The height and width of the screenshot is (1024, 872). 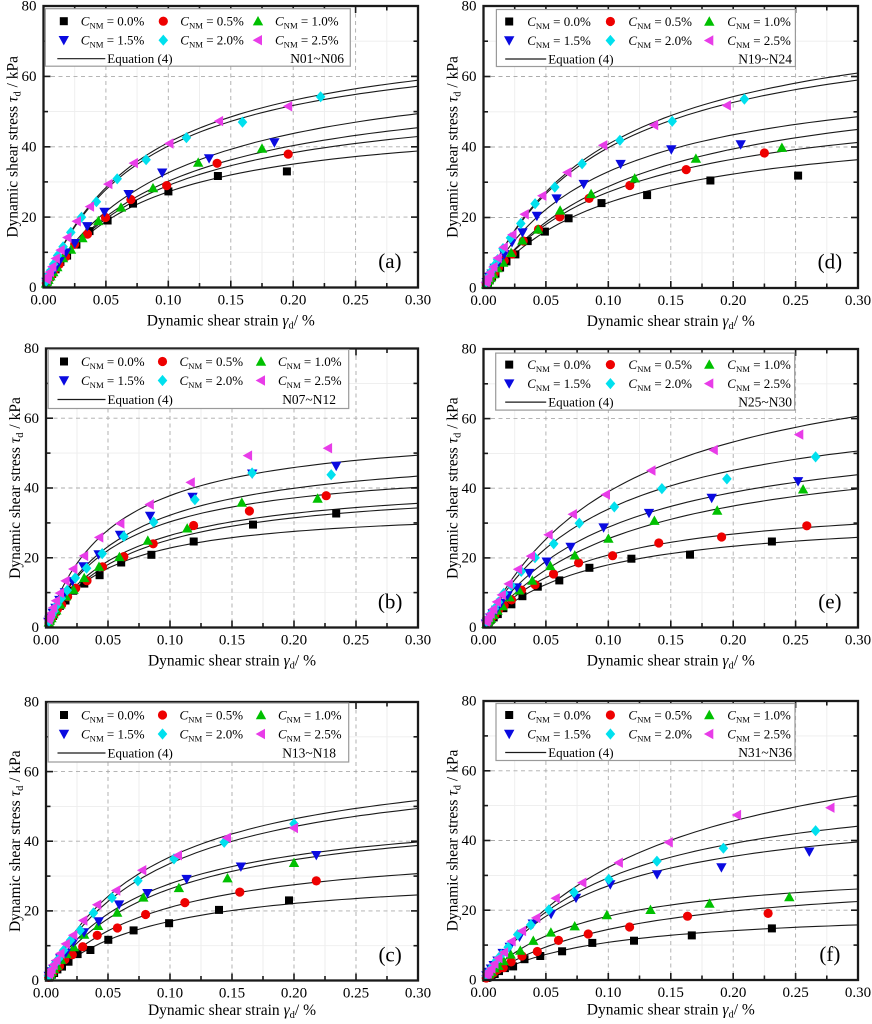 I want to click on svg-text: (a), so click(x=389, y=261).